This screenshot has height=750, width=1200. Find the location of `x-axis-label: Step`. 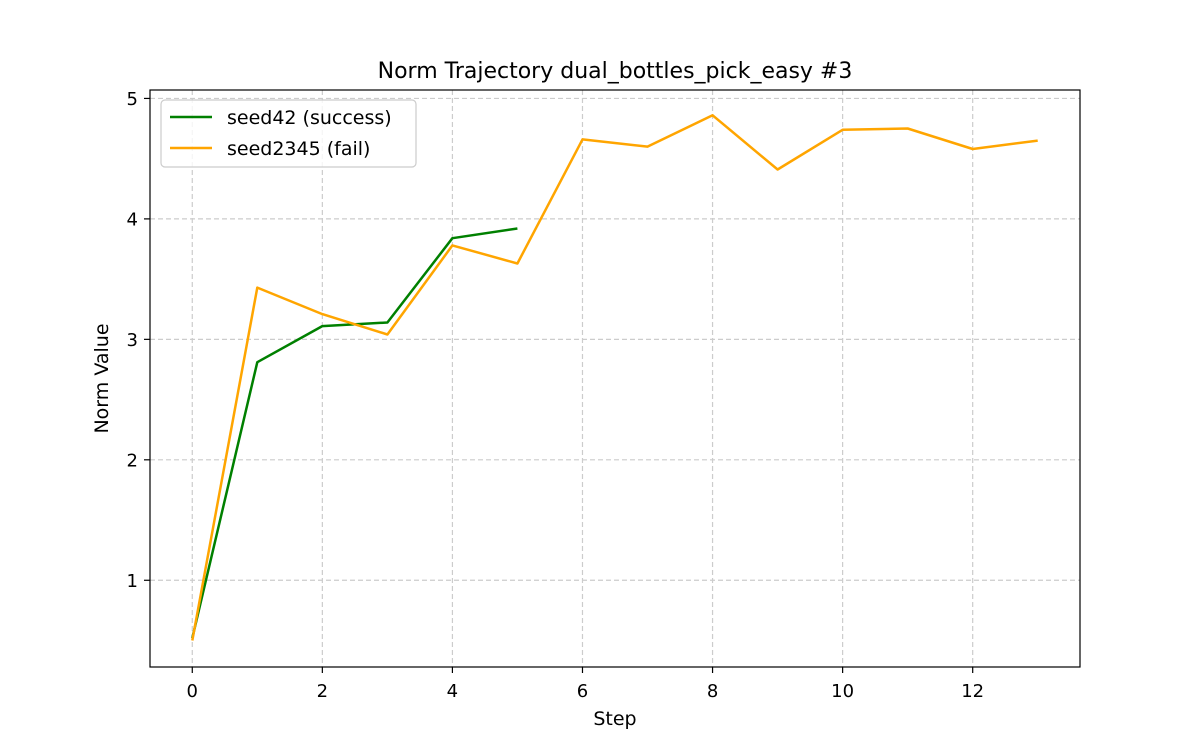

x-axis-label: Step is located at coordinates (614, 719).